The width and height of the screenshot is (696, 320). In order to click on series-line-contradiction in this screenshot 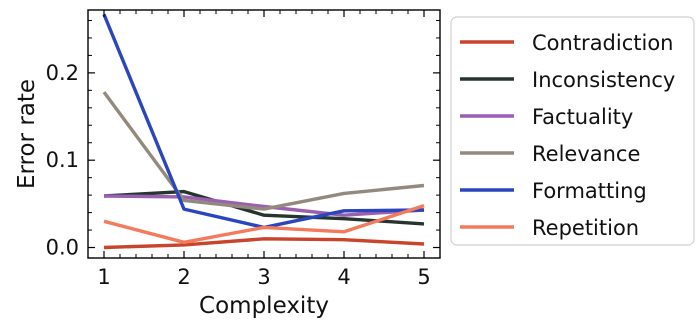, I will do `click(264, 243)`.